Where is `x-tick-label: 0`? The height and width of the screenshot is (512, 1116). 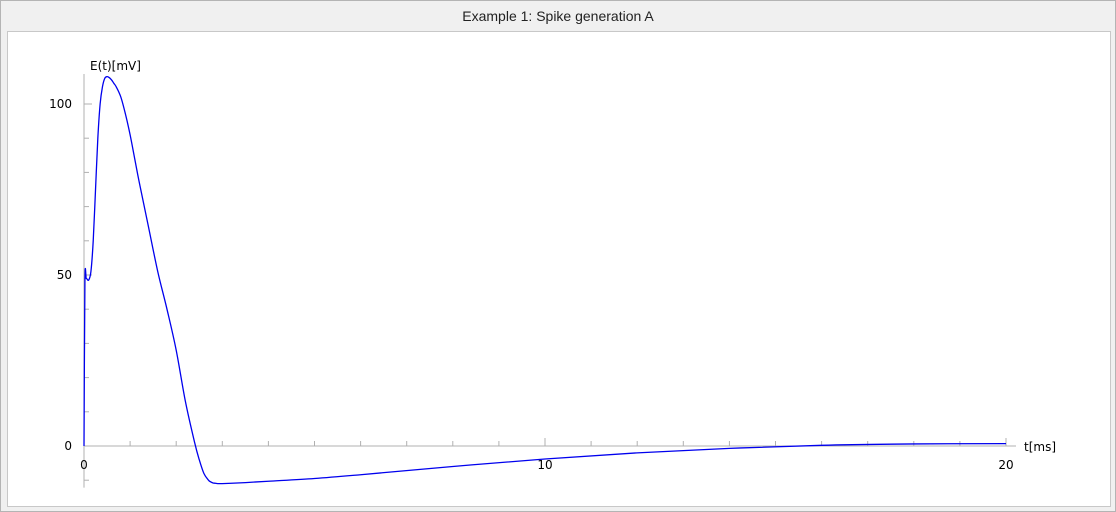
x-tick-label: 0 is located at coordinates (84, 465).